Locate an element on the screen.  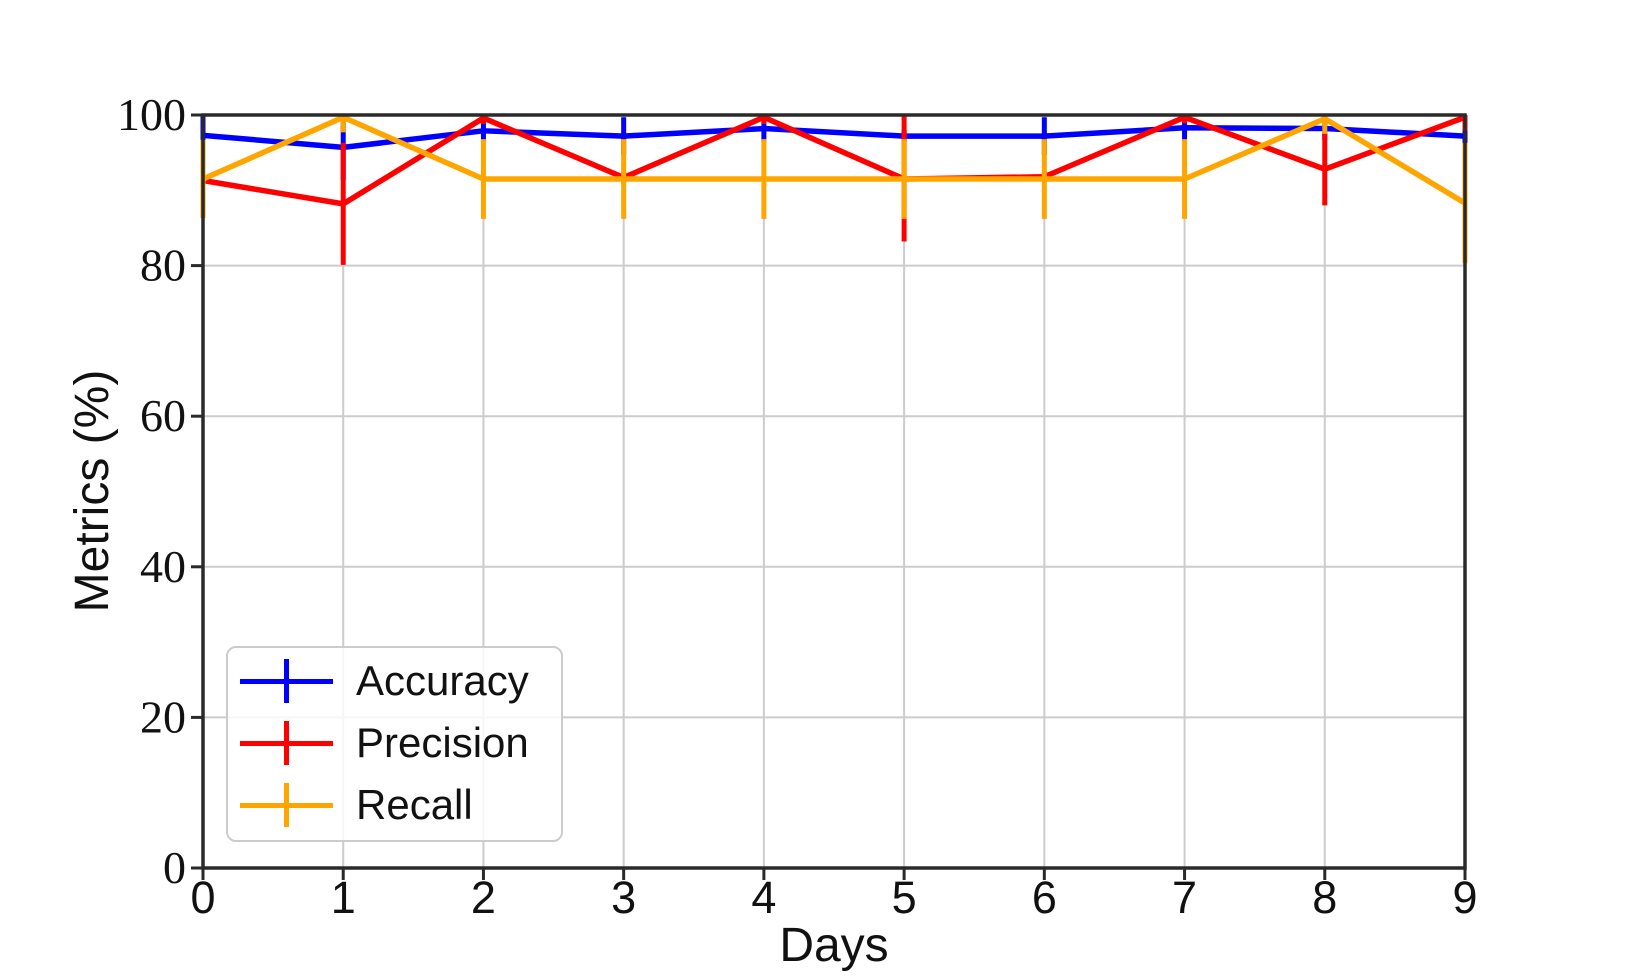
recall-errorbar-icon is located at coordinates (292, 805).